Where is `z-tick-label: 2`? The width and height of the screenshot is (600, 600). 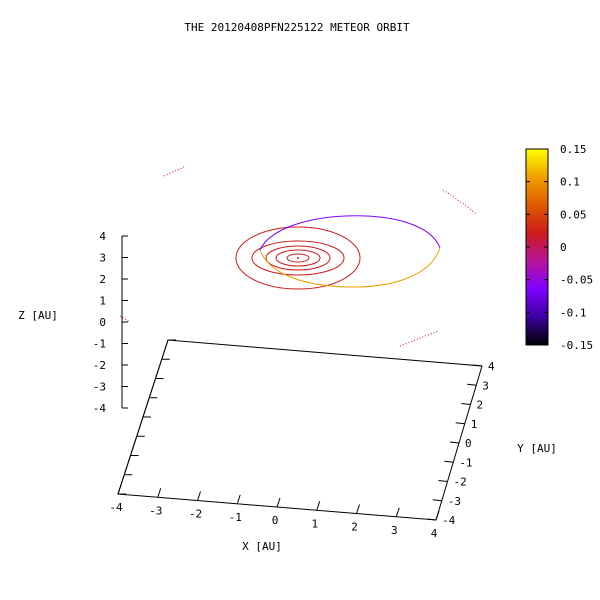
z-tick-label: 2 is located at coordinates (102, 279).